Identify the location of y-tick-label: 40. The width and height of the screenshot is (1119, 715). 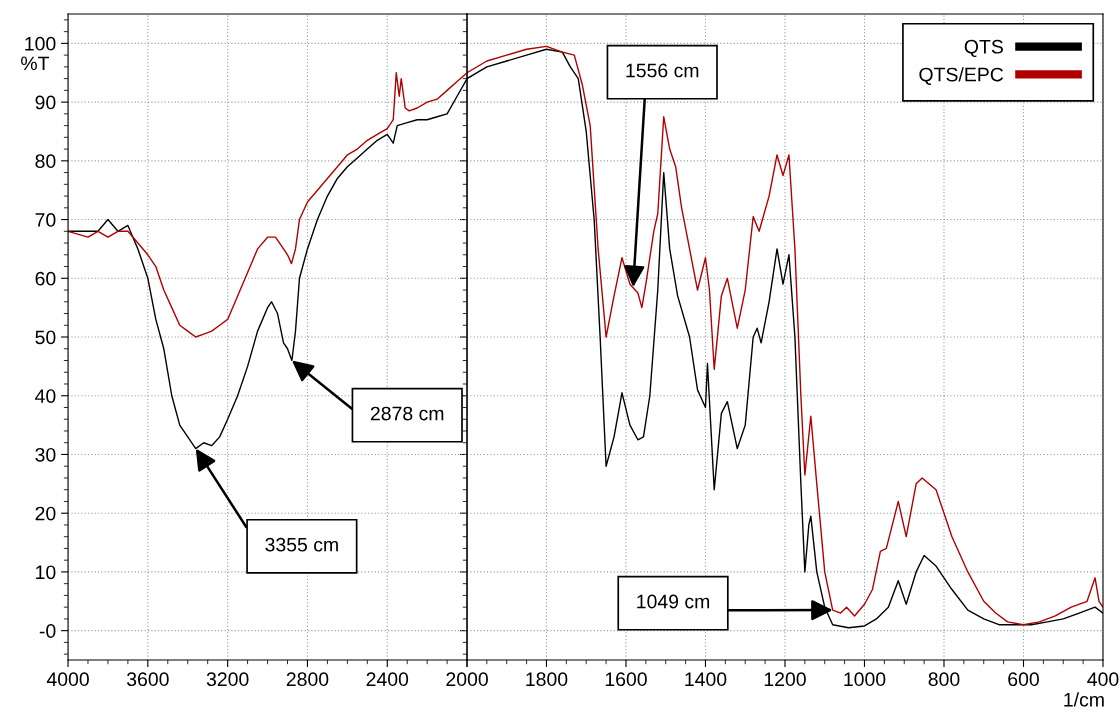
(45, 396).